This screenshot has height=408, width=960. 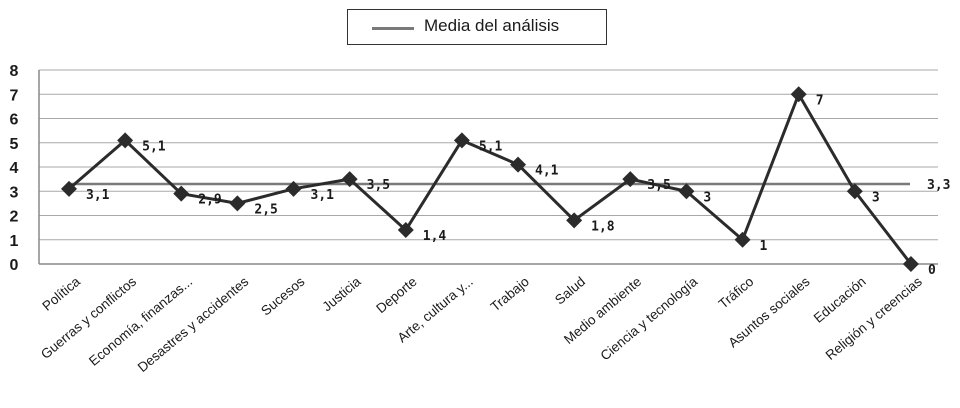 What do you see at coordinates (14, 144) in the screenshot?
I see `y-tick-label: 5` at bounding box center [14, 144].